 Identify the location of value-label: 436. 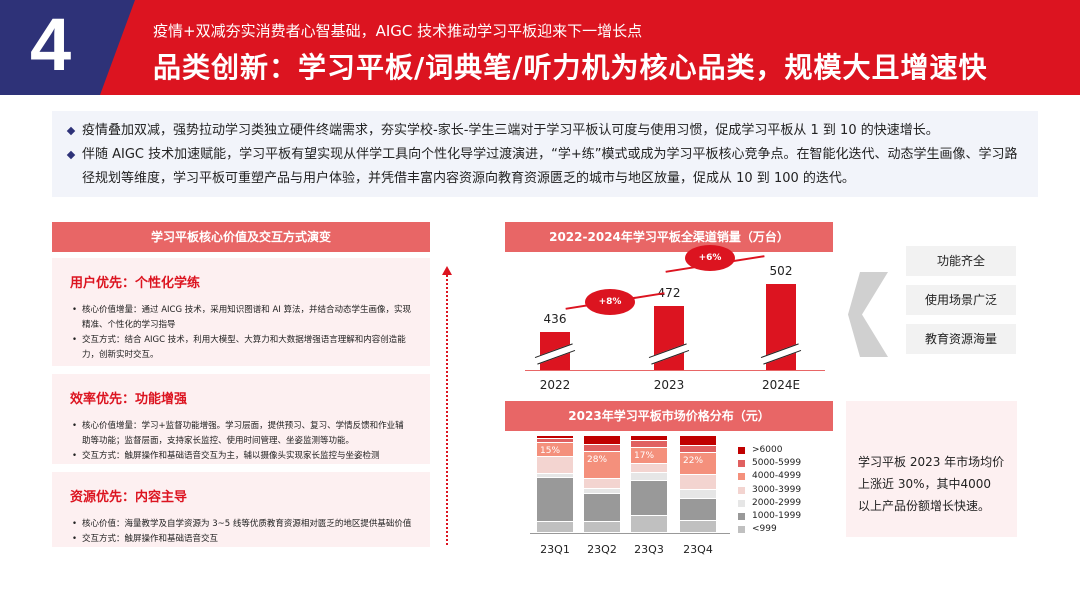
(555, 318).